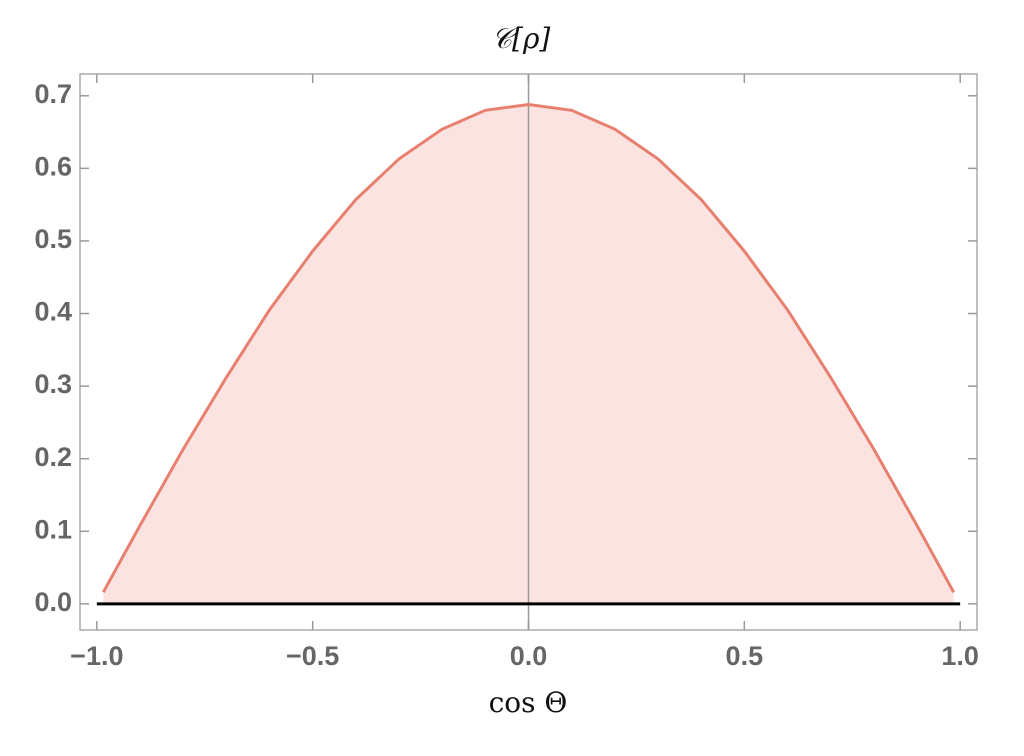 This screenshot has height=756, width=1024. Describe the element at coordinates (745, 656) in the screenshot. I see `x-tick-label: 0.5` at that location.